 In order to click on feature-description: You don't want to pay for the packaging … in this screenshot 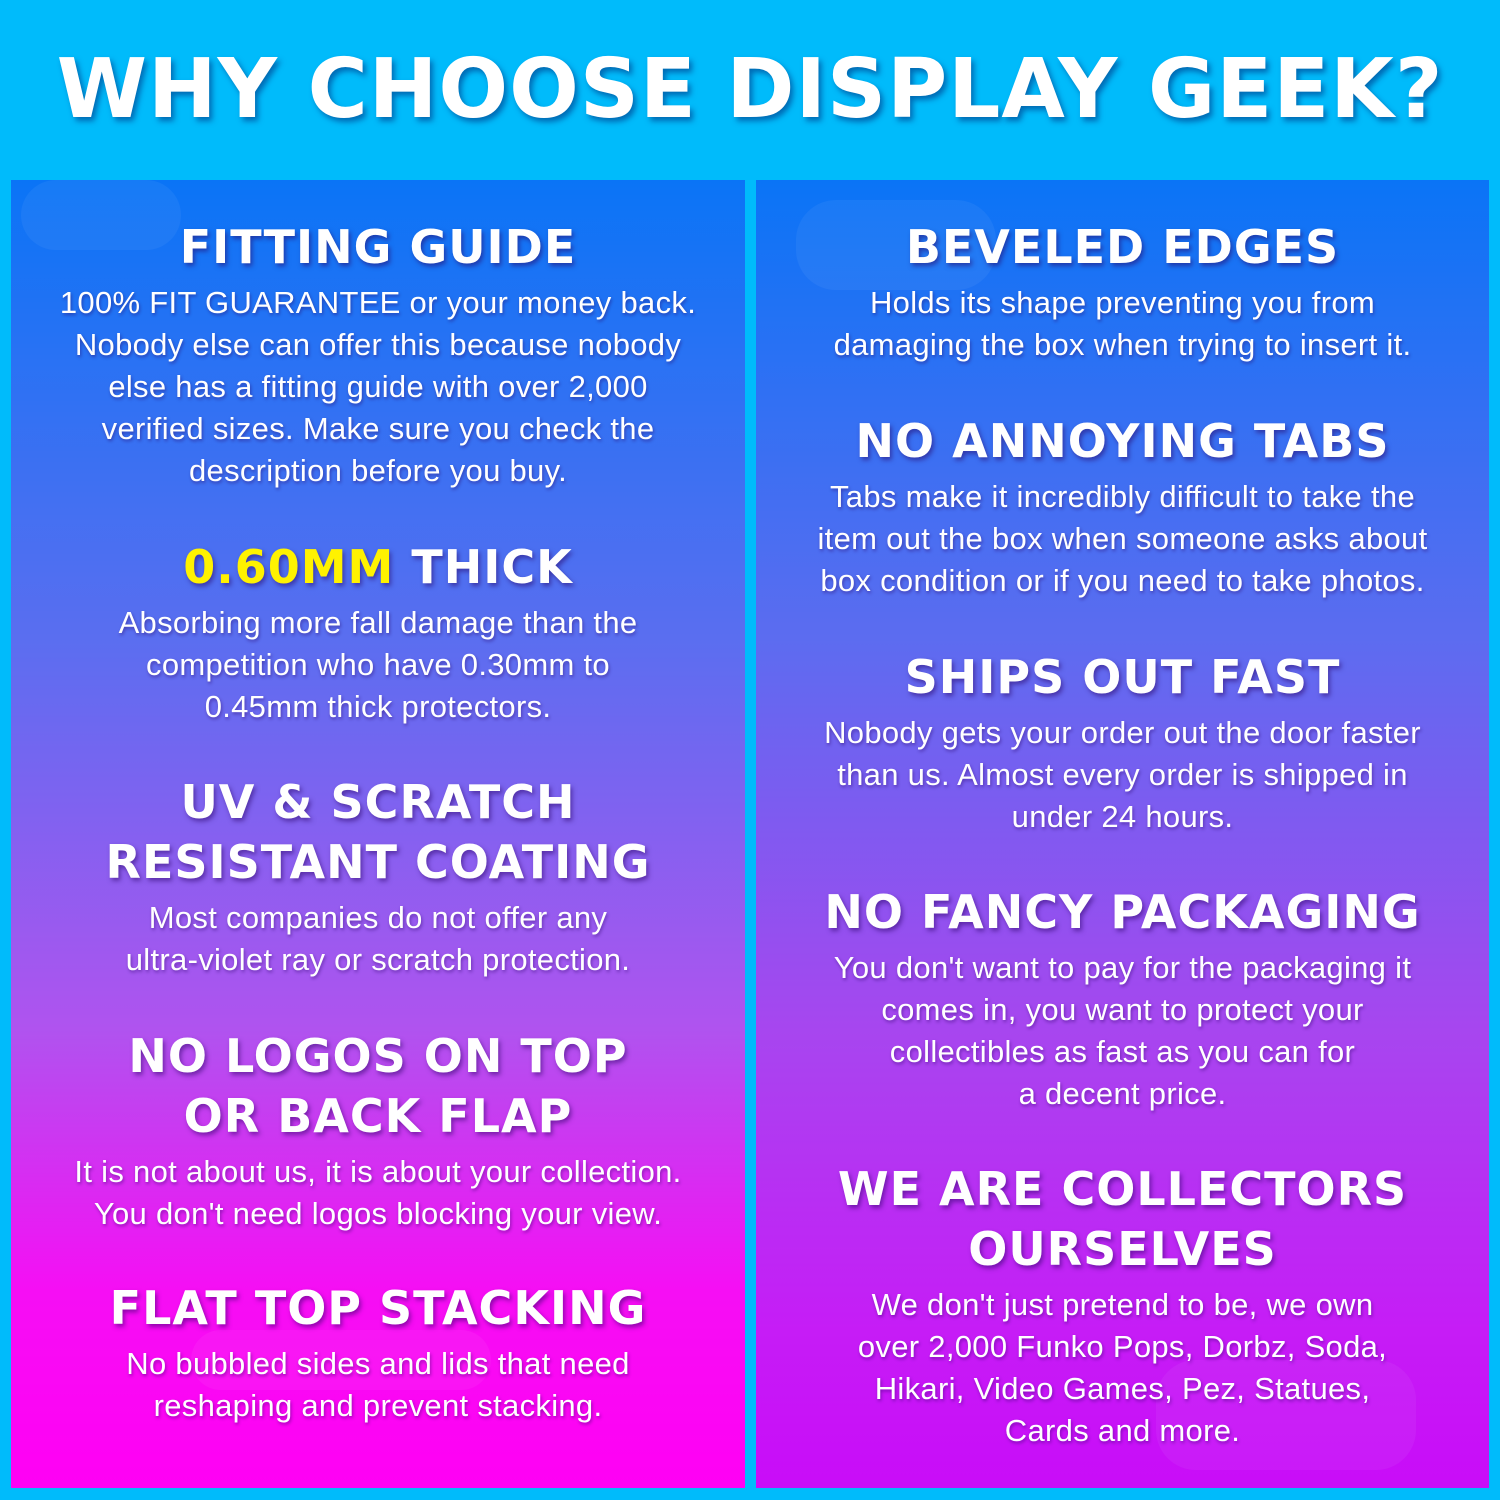, I will do `click(1122, 1030)`.